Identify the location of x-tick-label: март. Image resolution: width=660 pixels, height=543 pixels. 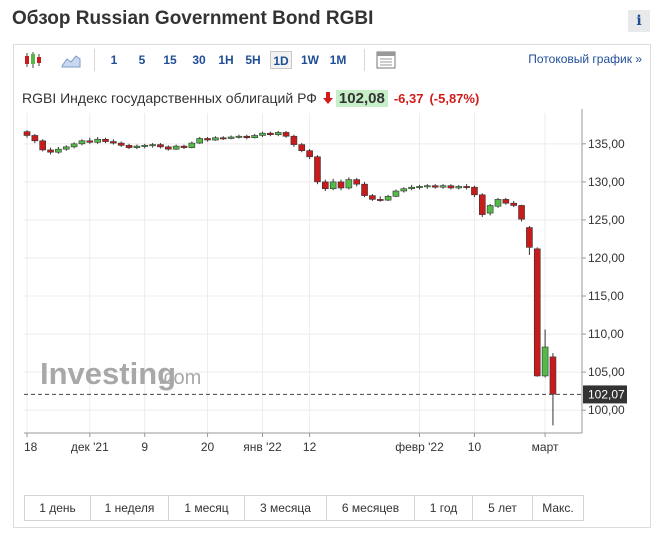
(545, 447).